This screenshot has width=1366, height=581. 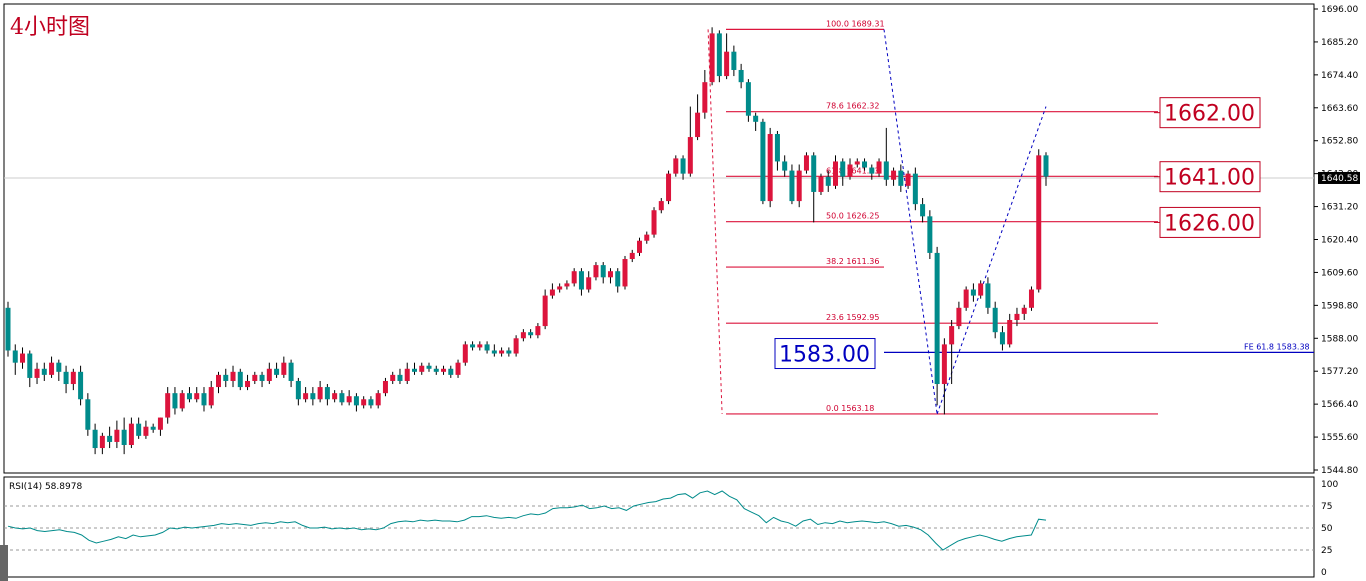 I want to click on chart-title: 4小时图, so click(x=50, y=27).